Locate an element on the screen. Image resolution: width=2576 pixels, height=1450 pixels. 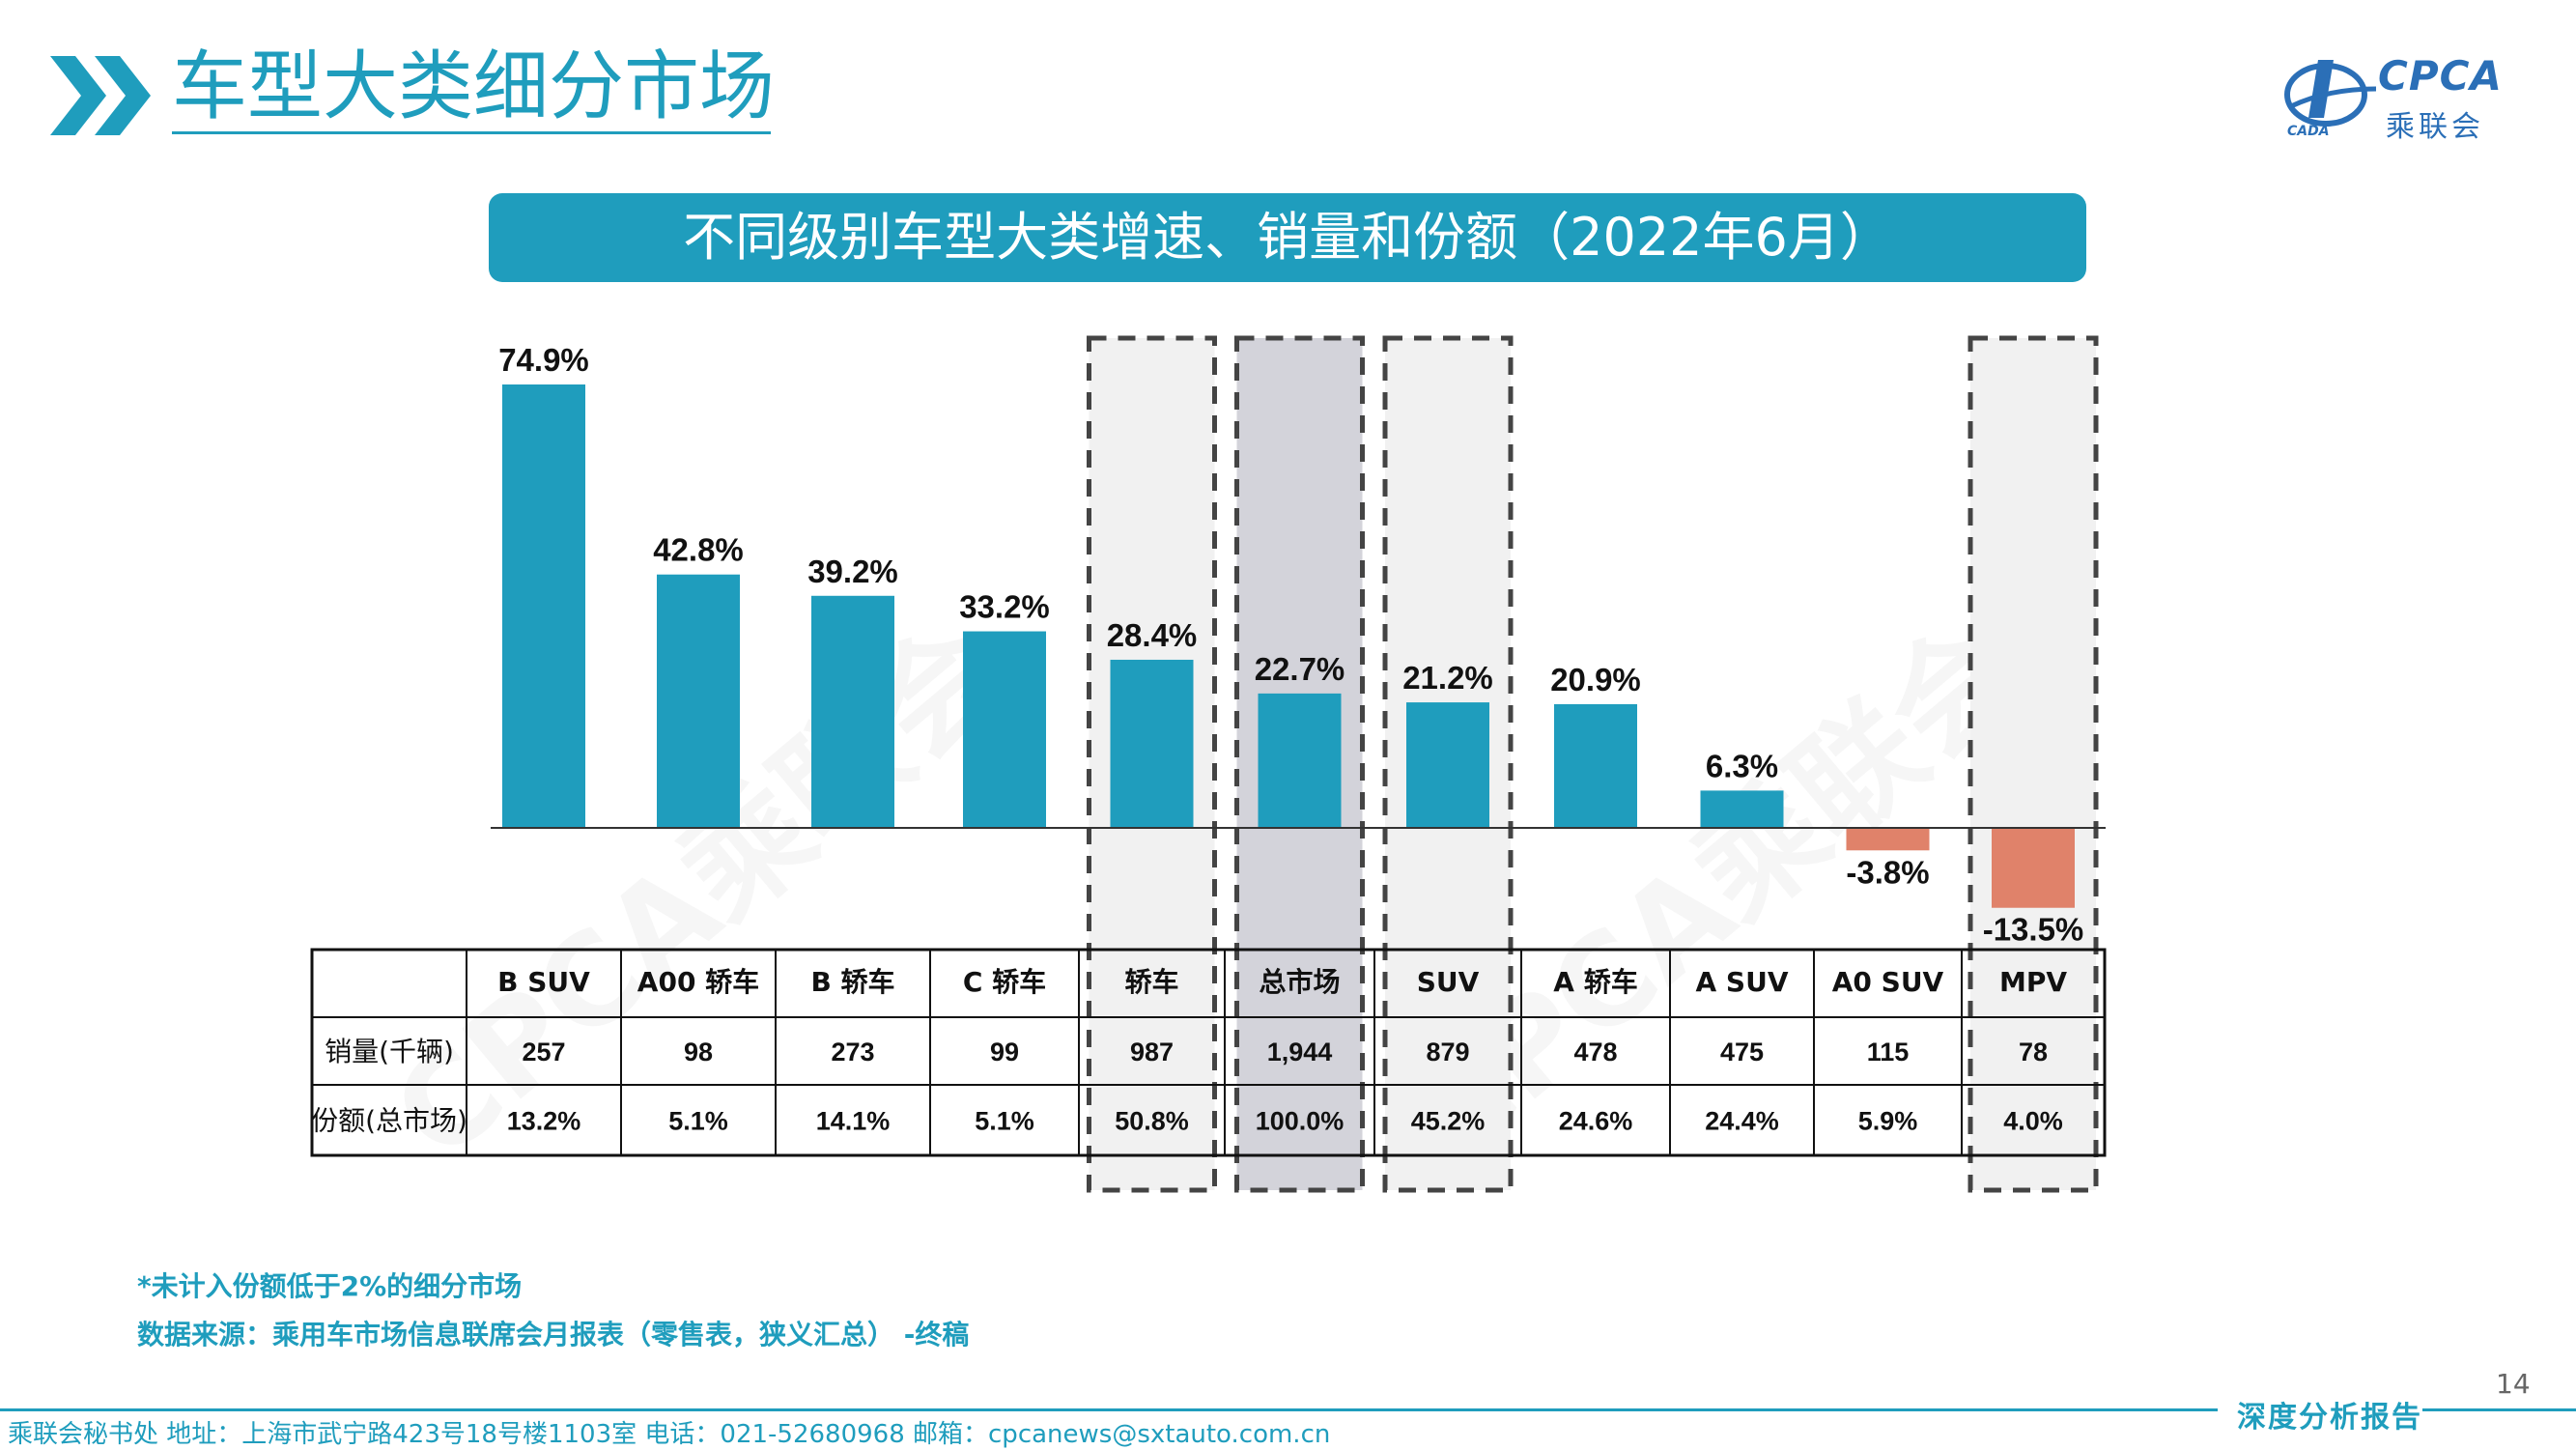
category-label: A00 轿车 is located at coordinates (698, 982).